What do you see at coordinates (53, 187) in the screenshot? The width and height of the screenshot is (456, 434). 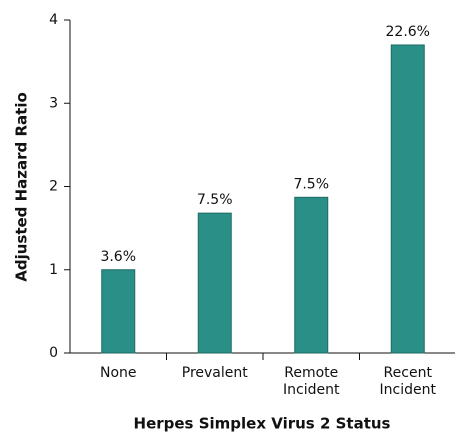 I see `y-tick-label: 2` at bounding box center [53, 187].